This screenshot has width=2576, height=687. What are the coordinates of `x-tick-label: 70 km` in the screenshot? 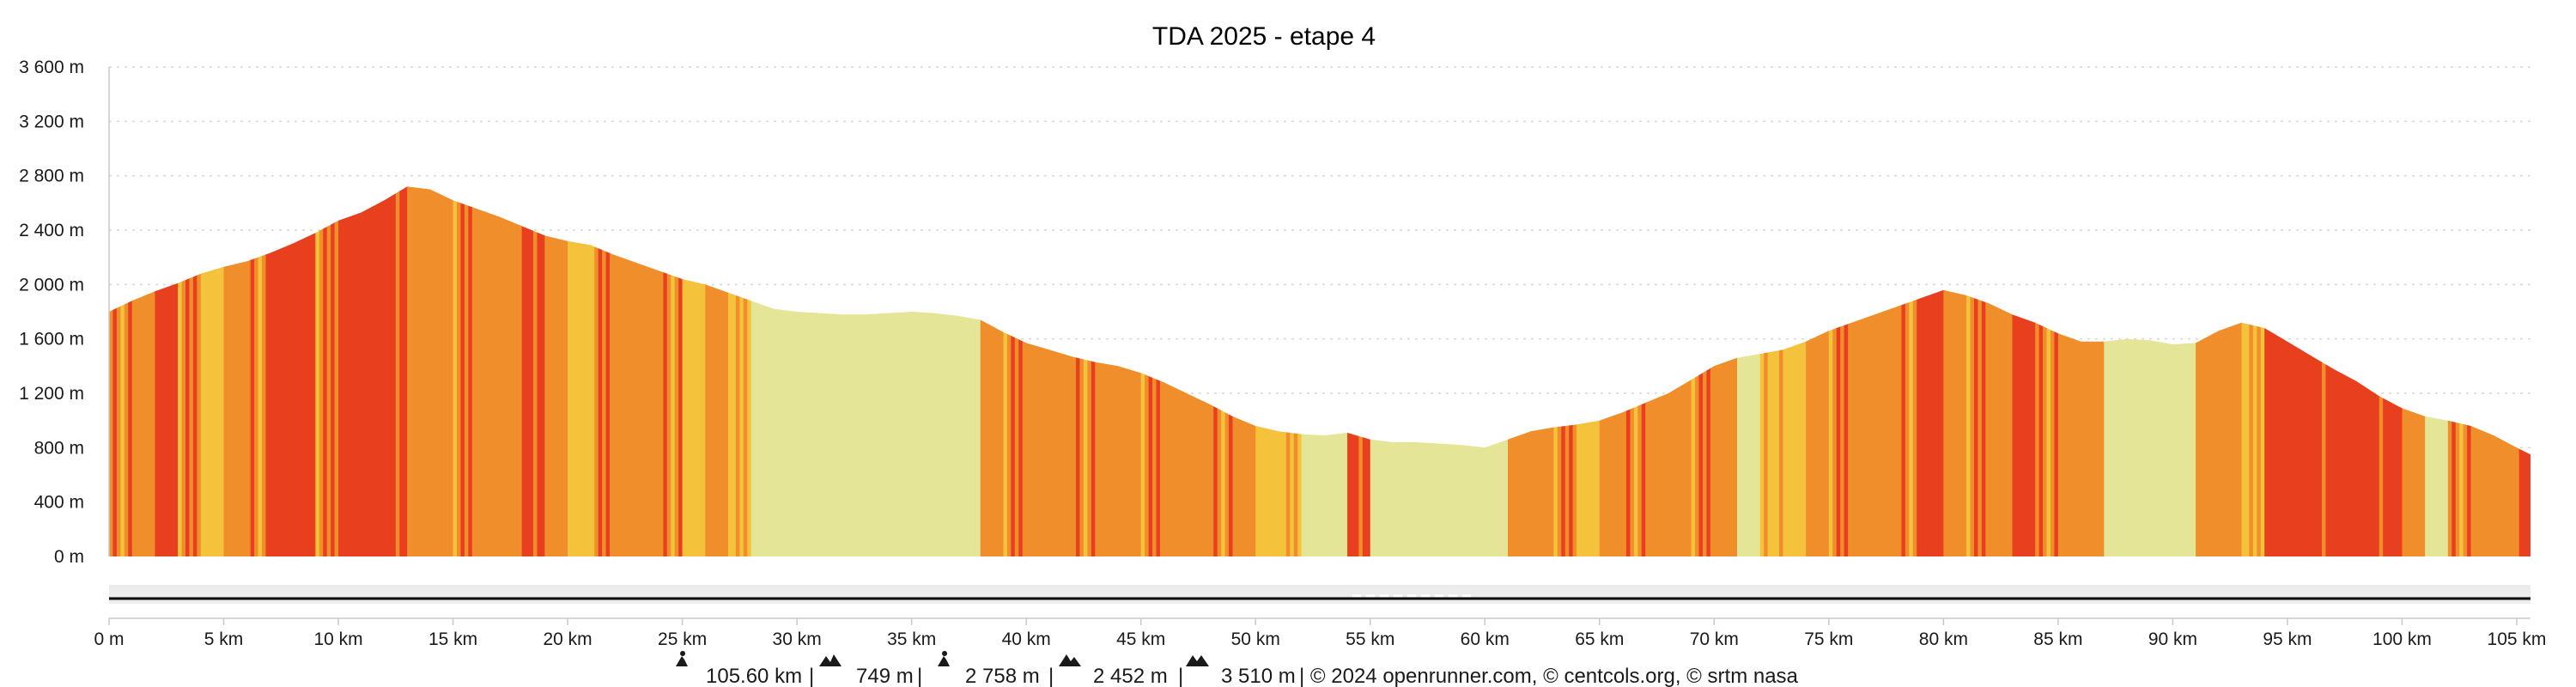 It's located at (1715, 639).